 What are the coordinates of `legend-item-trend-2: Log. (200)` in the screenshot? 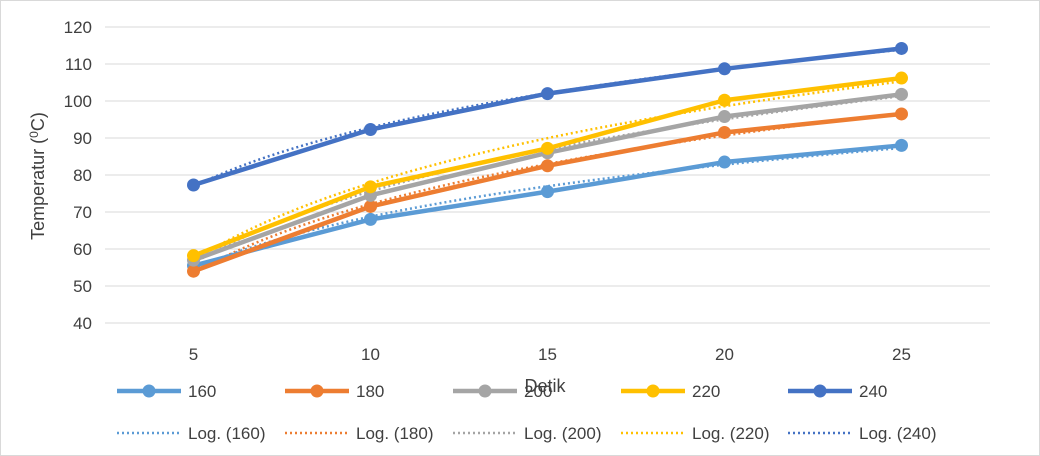 It's located at (527, 433).